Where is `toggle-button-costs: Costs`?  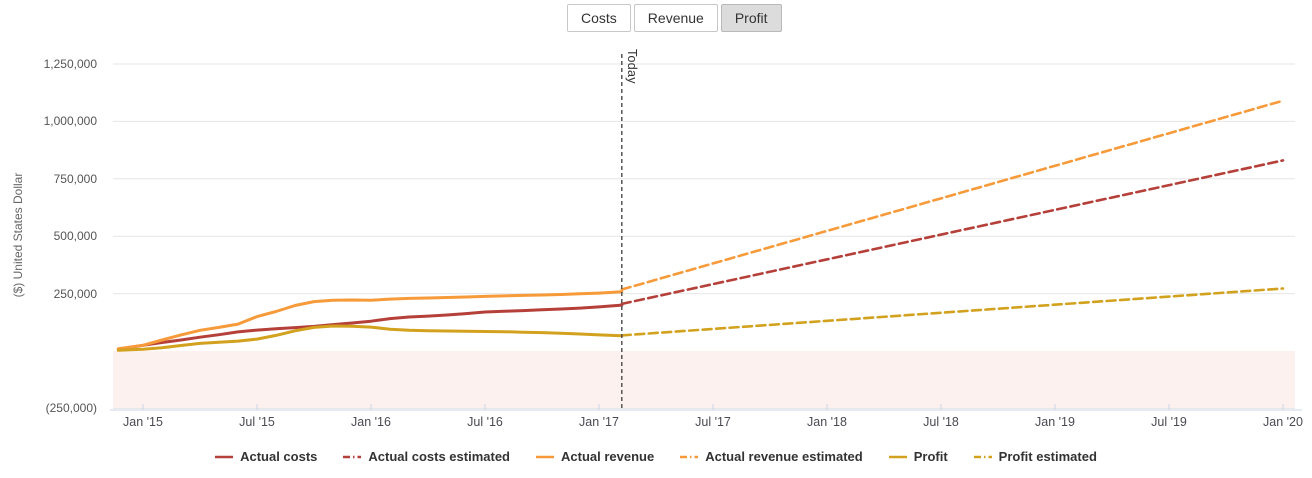
toggle-button-costs: Costs is located at coordinates (599, 18).